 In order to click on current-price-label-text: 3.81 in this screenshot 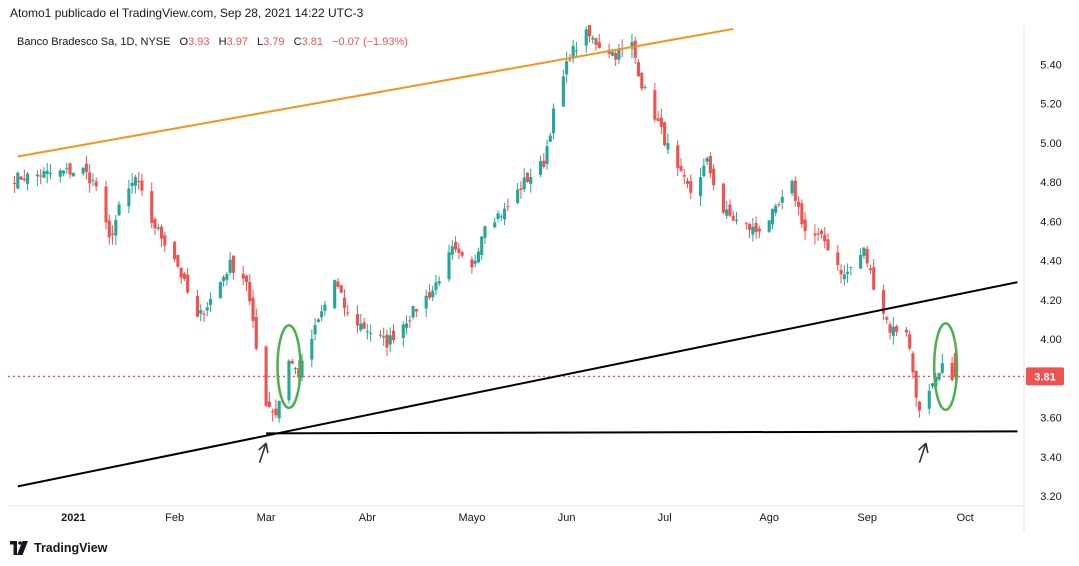, I will do `click(1044, 377)`.